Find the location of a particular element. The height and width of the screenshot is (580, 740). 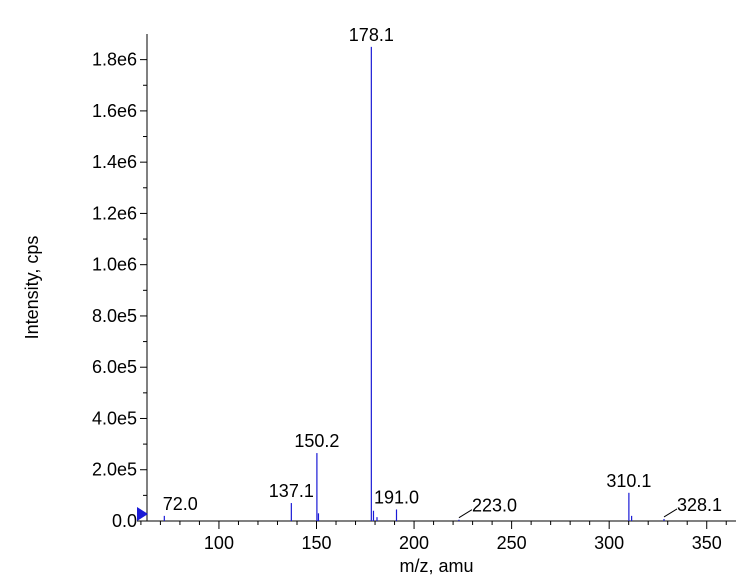

x-tick-label: 250 is located at coordinates (512, 543).